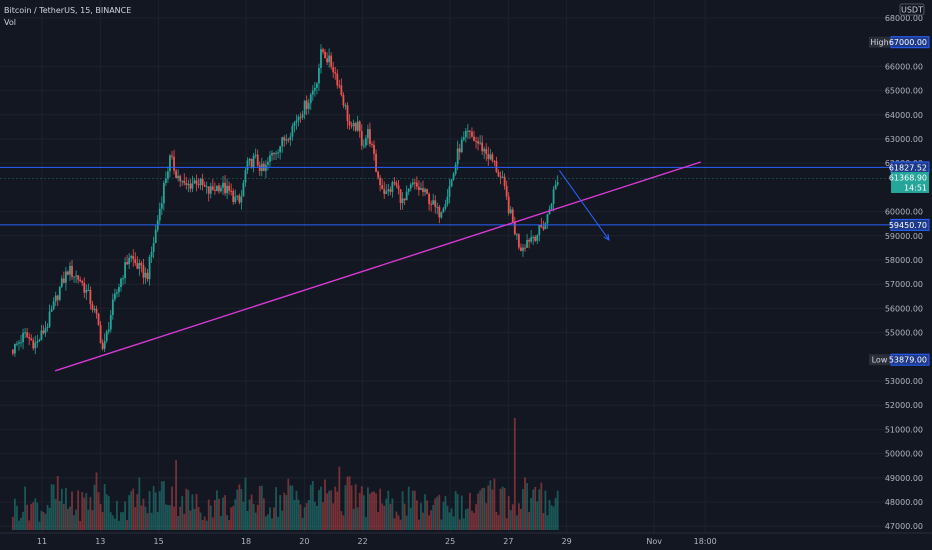 The width and height of the screenshot is (932, 550). What do you see at coordinates (910, 42) in the screenshot?
I see `high-marker-value-bg` at bounding box center [910, 42].